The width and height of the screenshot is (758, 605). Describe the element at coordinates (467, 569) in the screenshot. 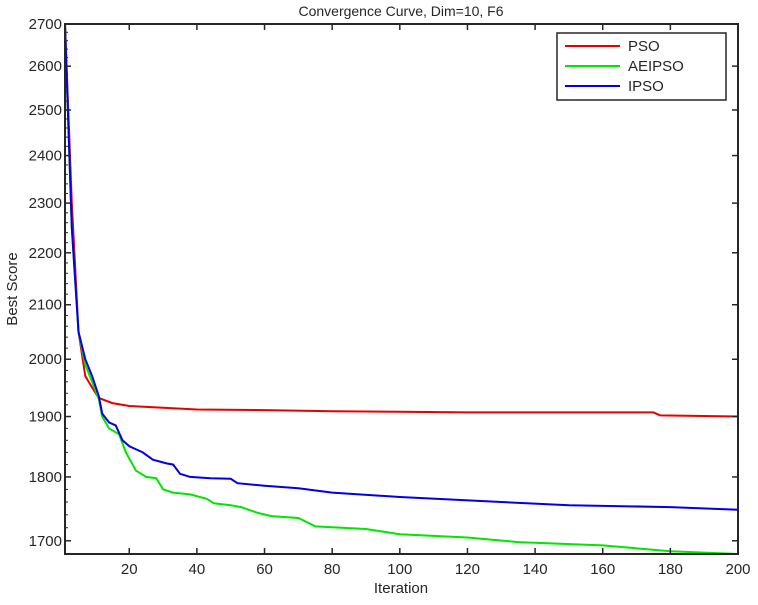

I see `x-tick-label: 120` at that location.